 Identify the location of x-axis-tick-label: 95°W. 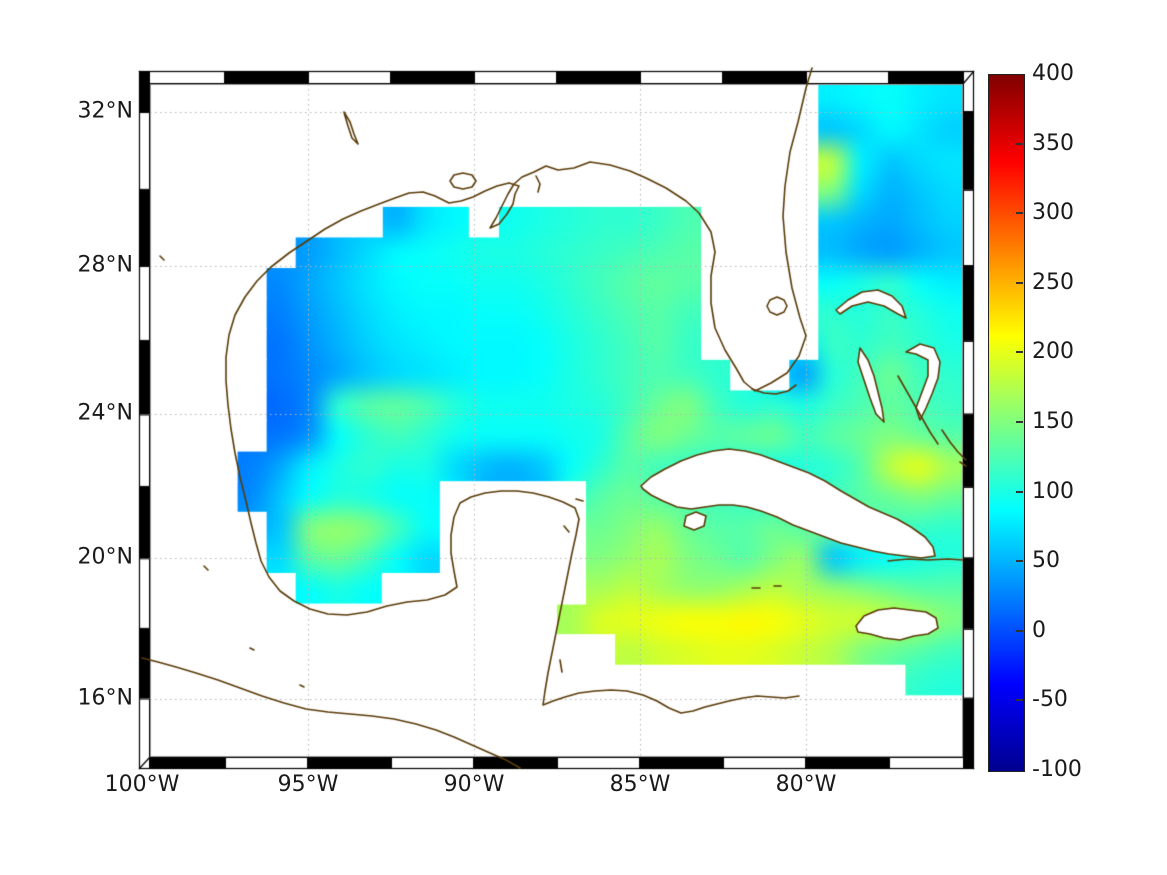
(308, 784).